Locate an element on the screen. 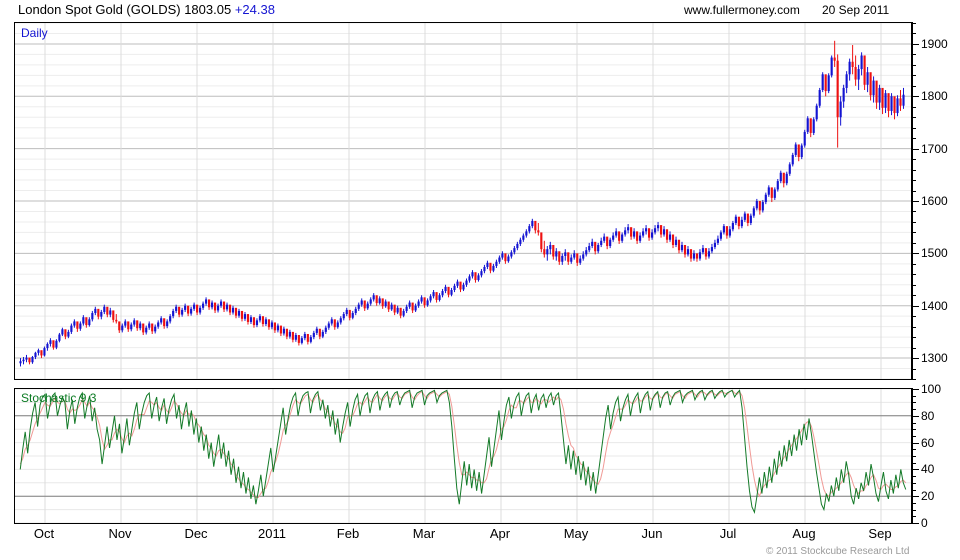 This screenshot has height=560, width=960. price-axis-label: 1500 is located at coordinates (934, 253).